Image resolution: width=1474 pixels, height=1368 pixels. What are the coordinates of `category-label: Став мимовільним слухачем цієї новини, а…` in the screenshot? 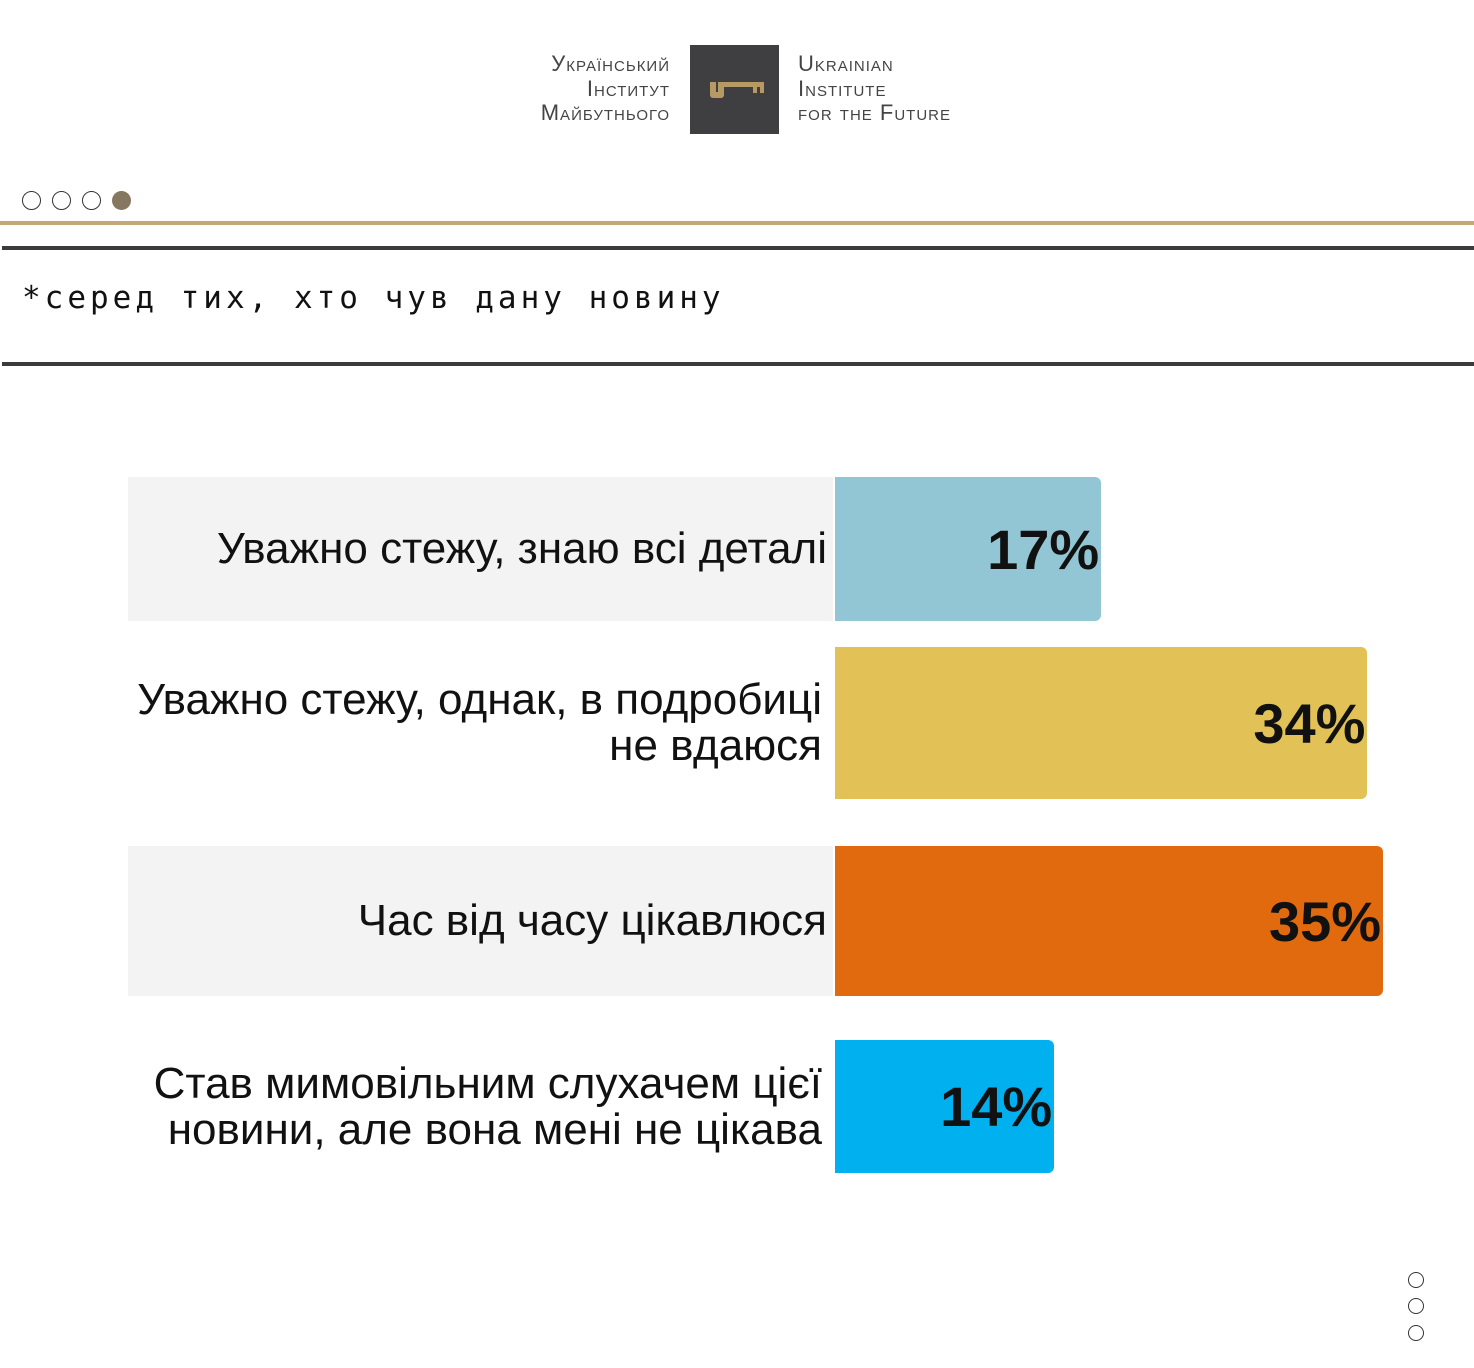 It's located at (487, 1106).